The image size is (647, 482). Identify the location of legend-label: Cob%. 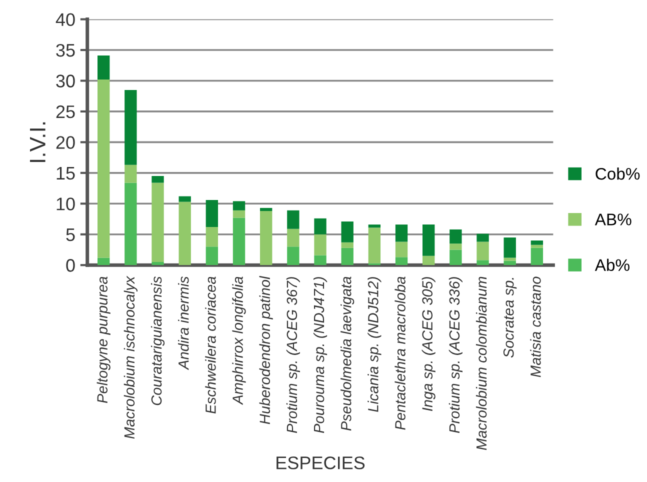
(618, 174).